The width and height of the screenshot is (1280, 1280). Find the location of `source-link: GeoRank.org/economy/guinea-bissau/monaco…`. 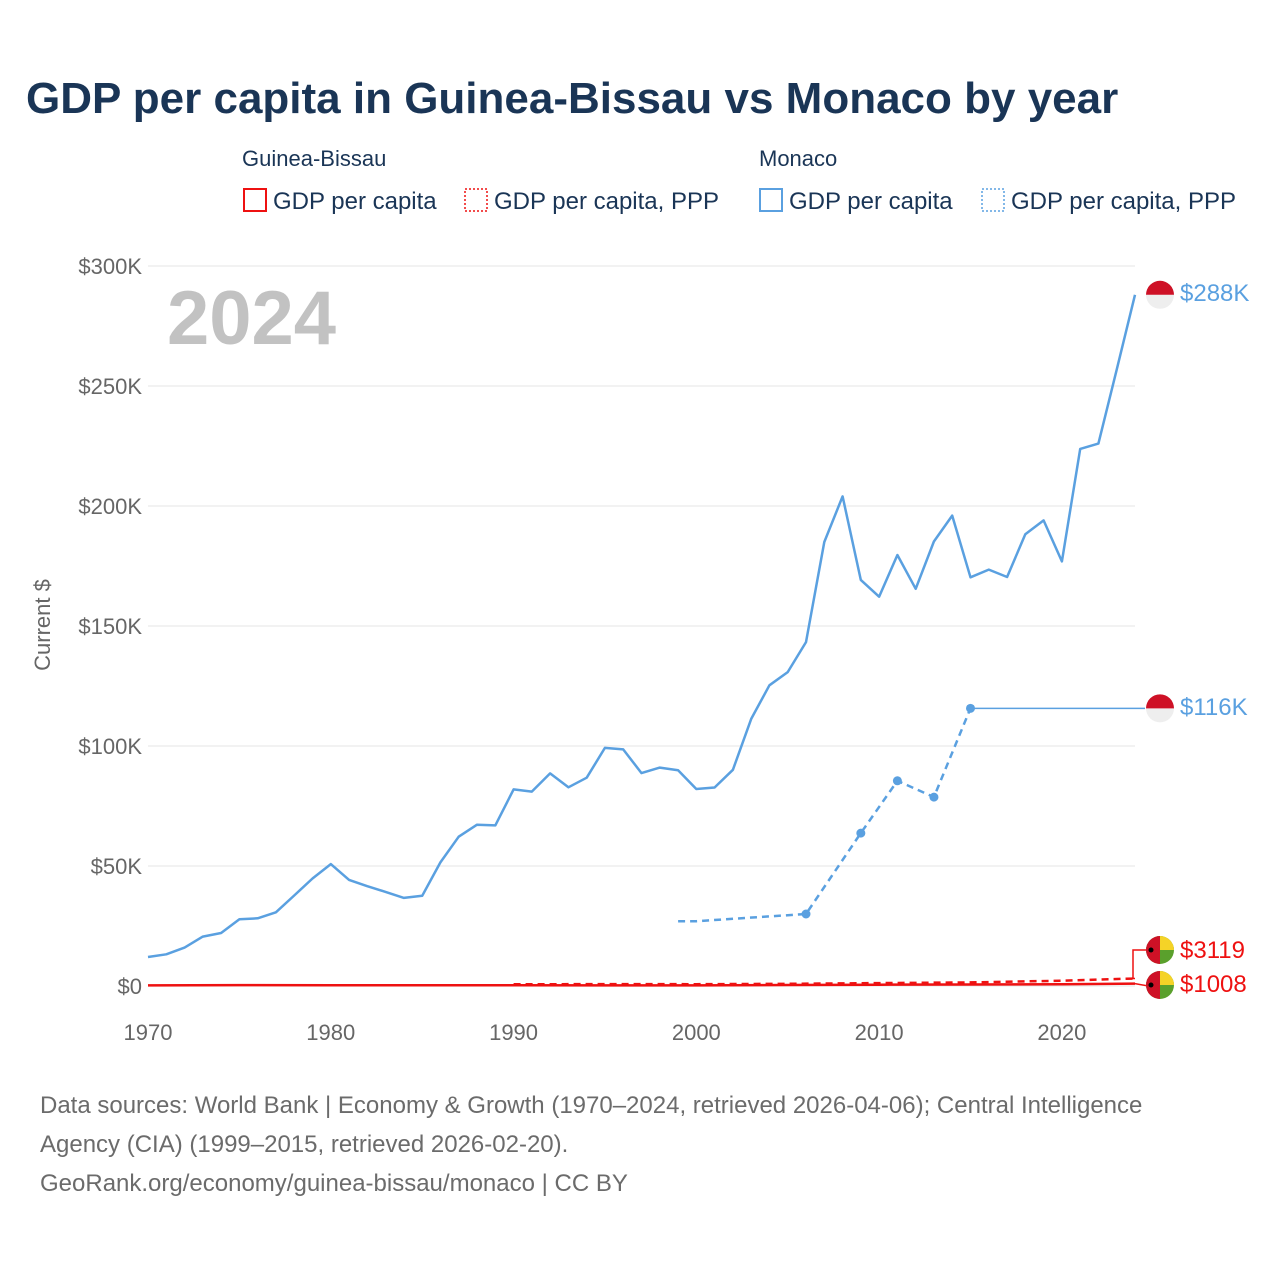

source-link: GeoRank.org/economy/guinea-bissau/monaco… is located at coordinates (334, 1183).